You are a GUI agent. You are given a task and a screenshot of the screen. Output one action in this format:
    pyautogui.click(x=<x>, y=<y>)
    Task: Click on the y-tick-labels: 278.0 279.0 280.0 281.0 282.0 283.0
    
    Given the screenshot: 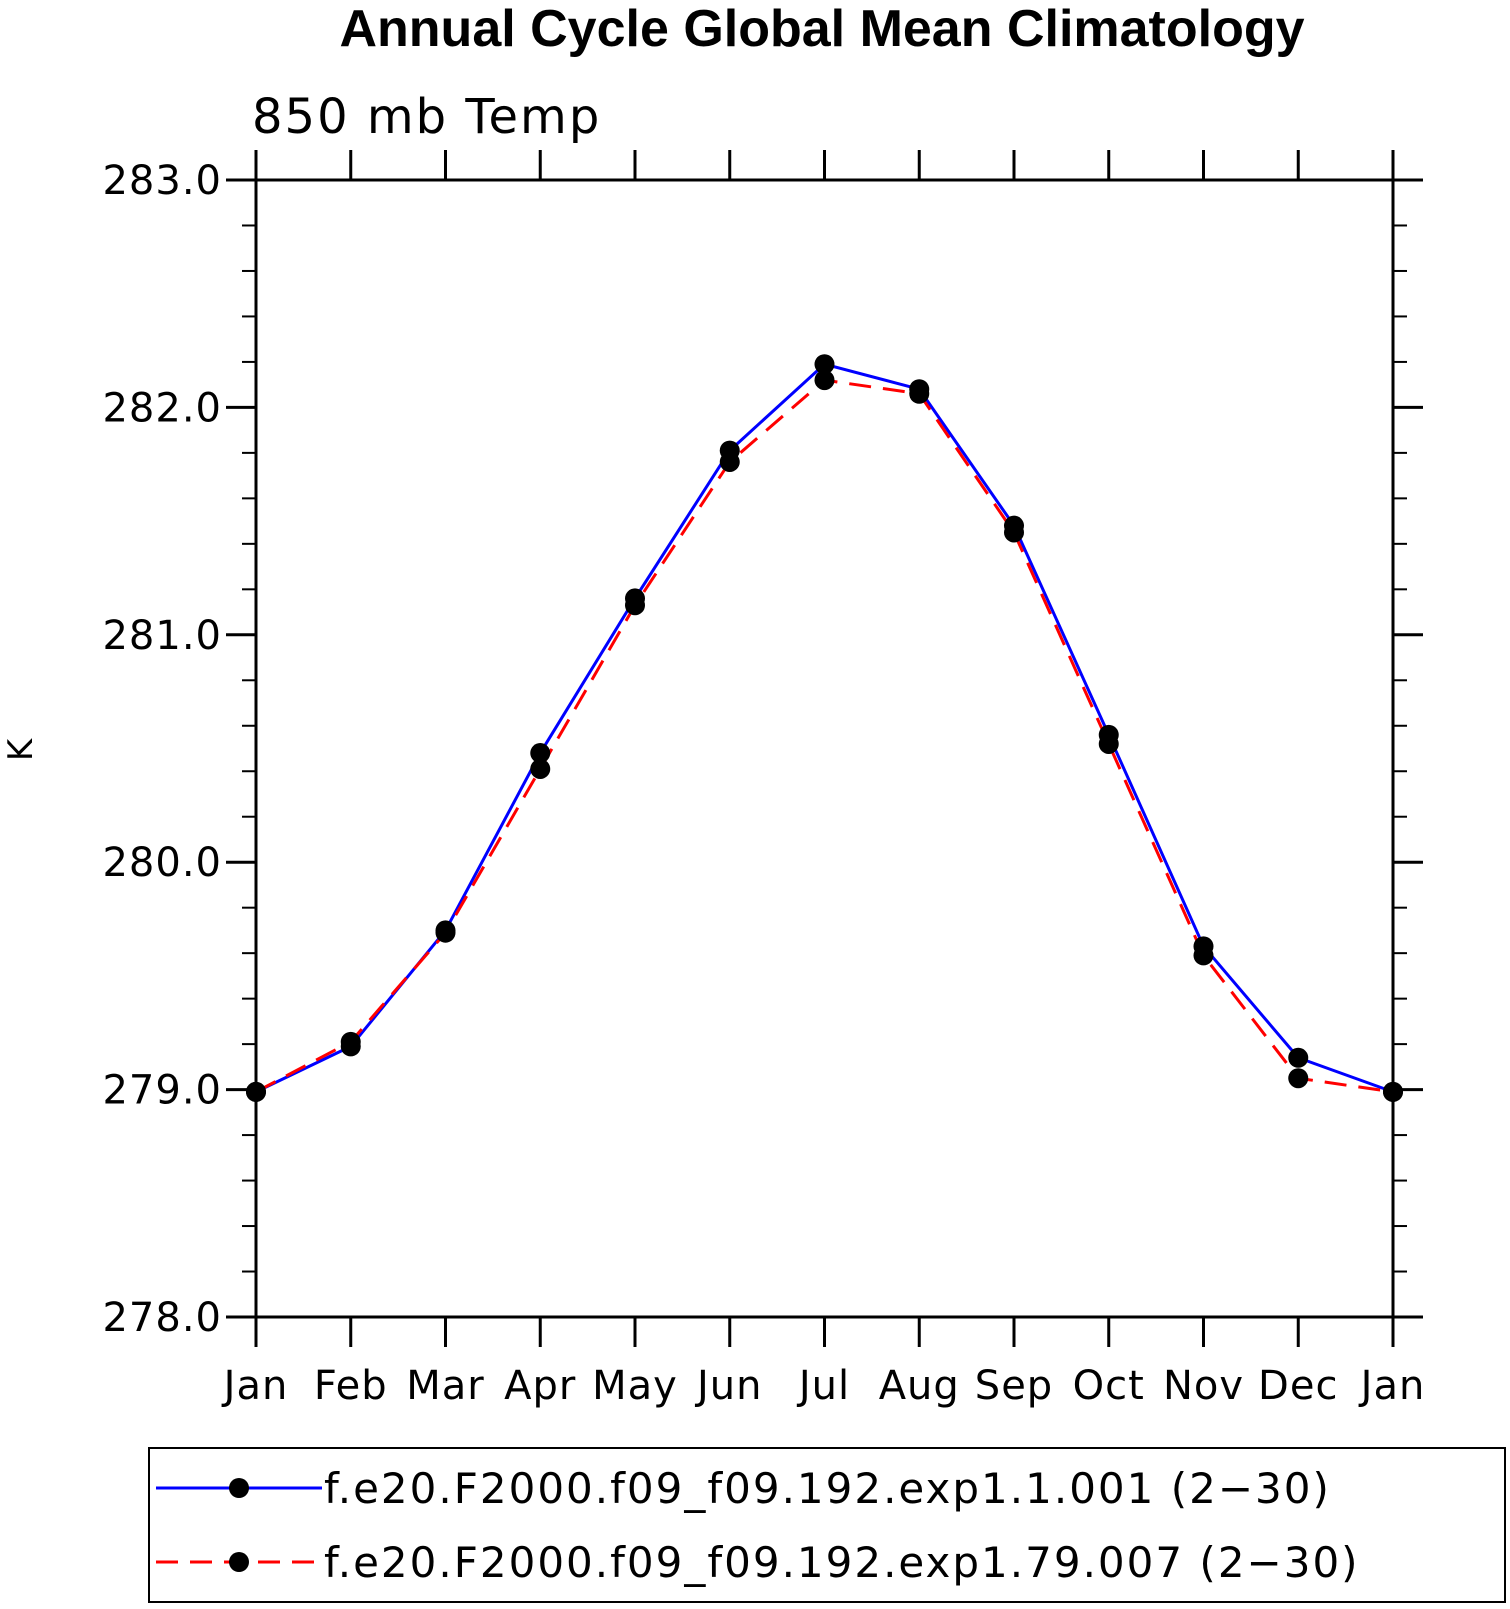 What is the action you would take?
    pyautogui.click(x=162, y=749)
    